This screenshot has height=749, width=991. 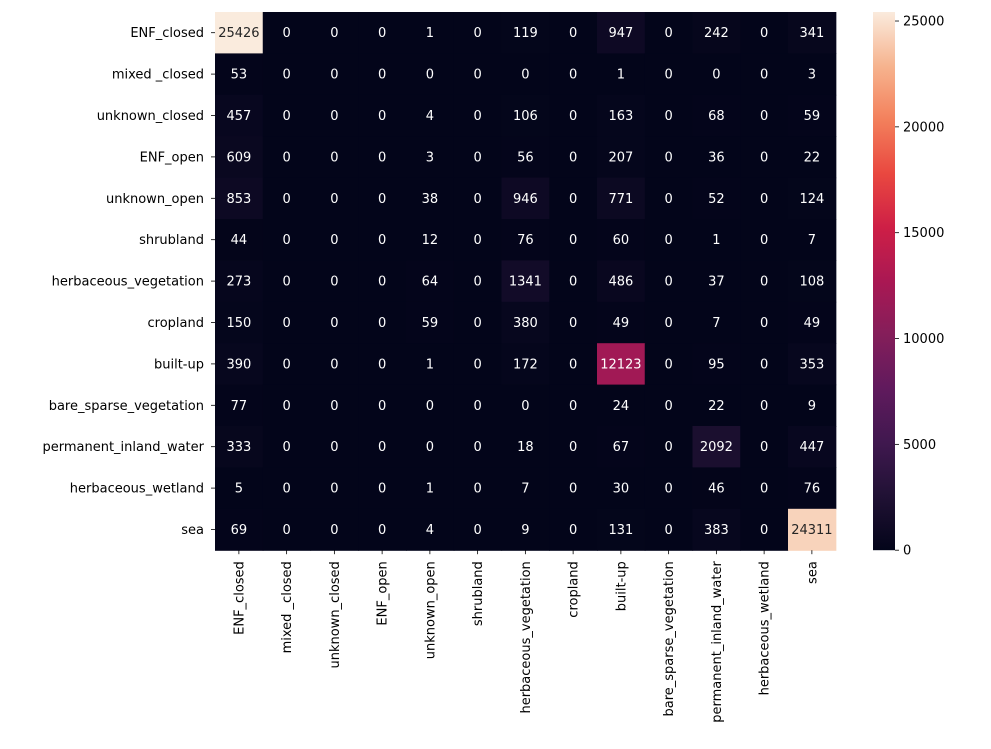 What do you see at coordinates (137, 489) in the screenshot?
I see `y-tick-label: herbaceous_wetland` at bounding box center [137, 489].